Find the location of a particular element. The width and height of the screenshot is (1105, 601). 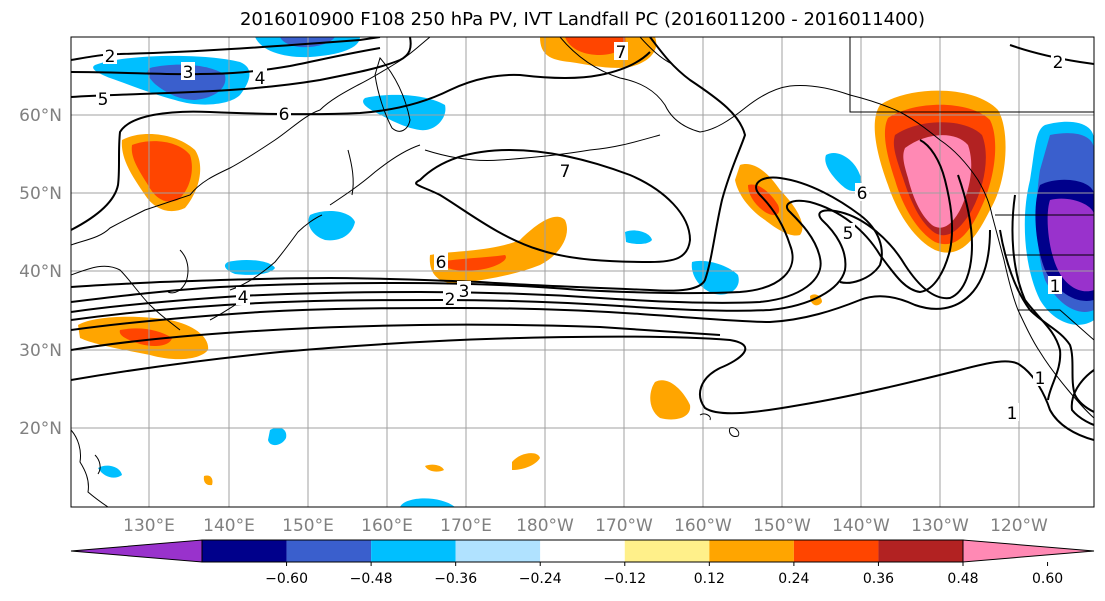

taiwan-coastline is located at coordinates (97, 464).